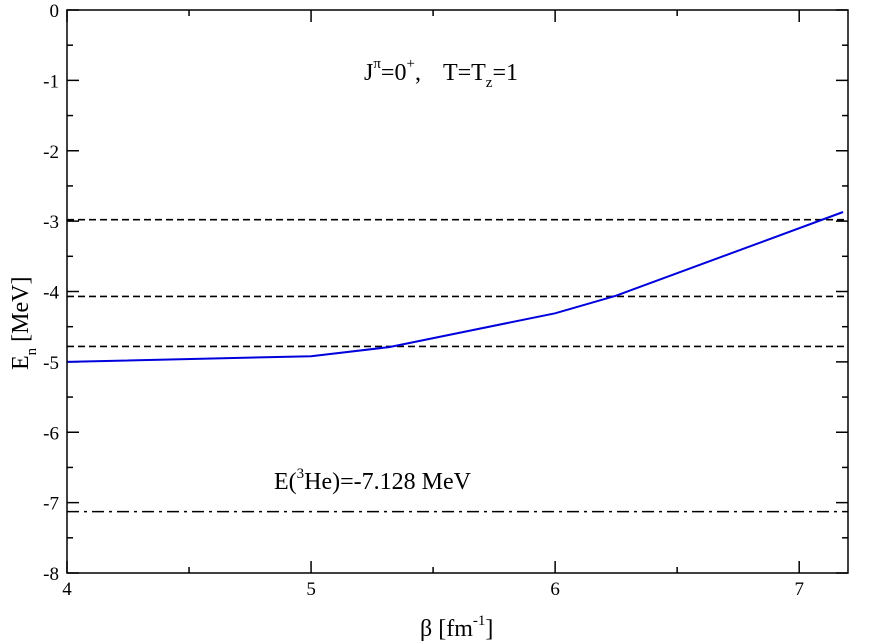 The width and height of the screenshot is (872, 643). I want to click on x-tick-label: 5, so click(311, 589).